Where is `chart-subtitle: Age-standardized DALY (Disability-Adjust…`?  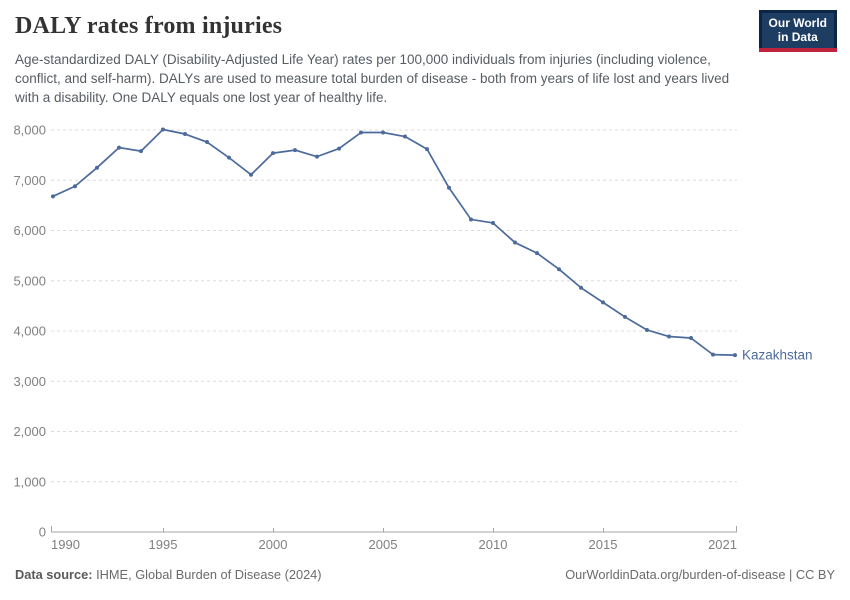 chart-subtitle: Age-standardized DALY (Disability-Adjust… is located at coordinates (372, 78).